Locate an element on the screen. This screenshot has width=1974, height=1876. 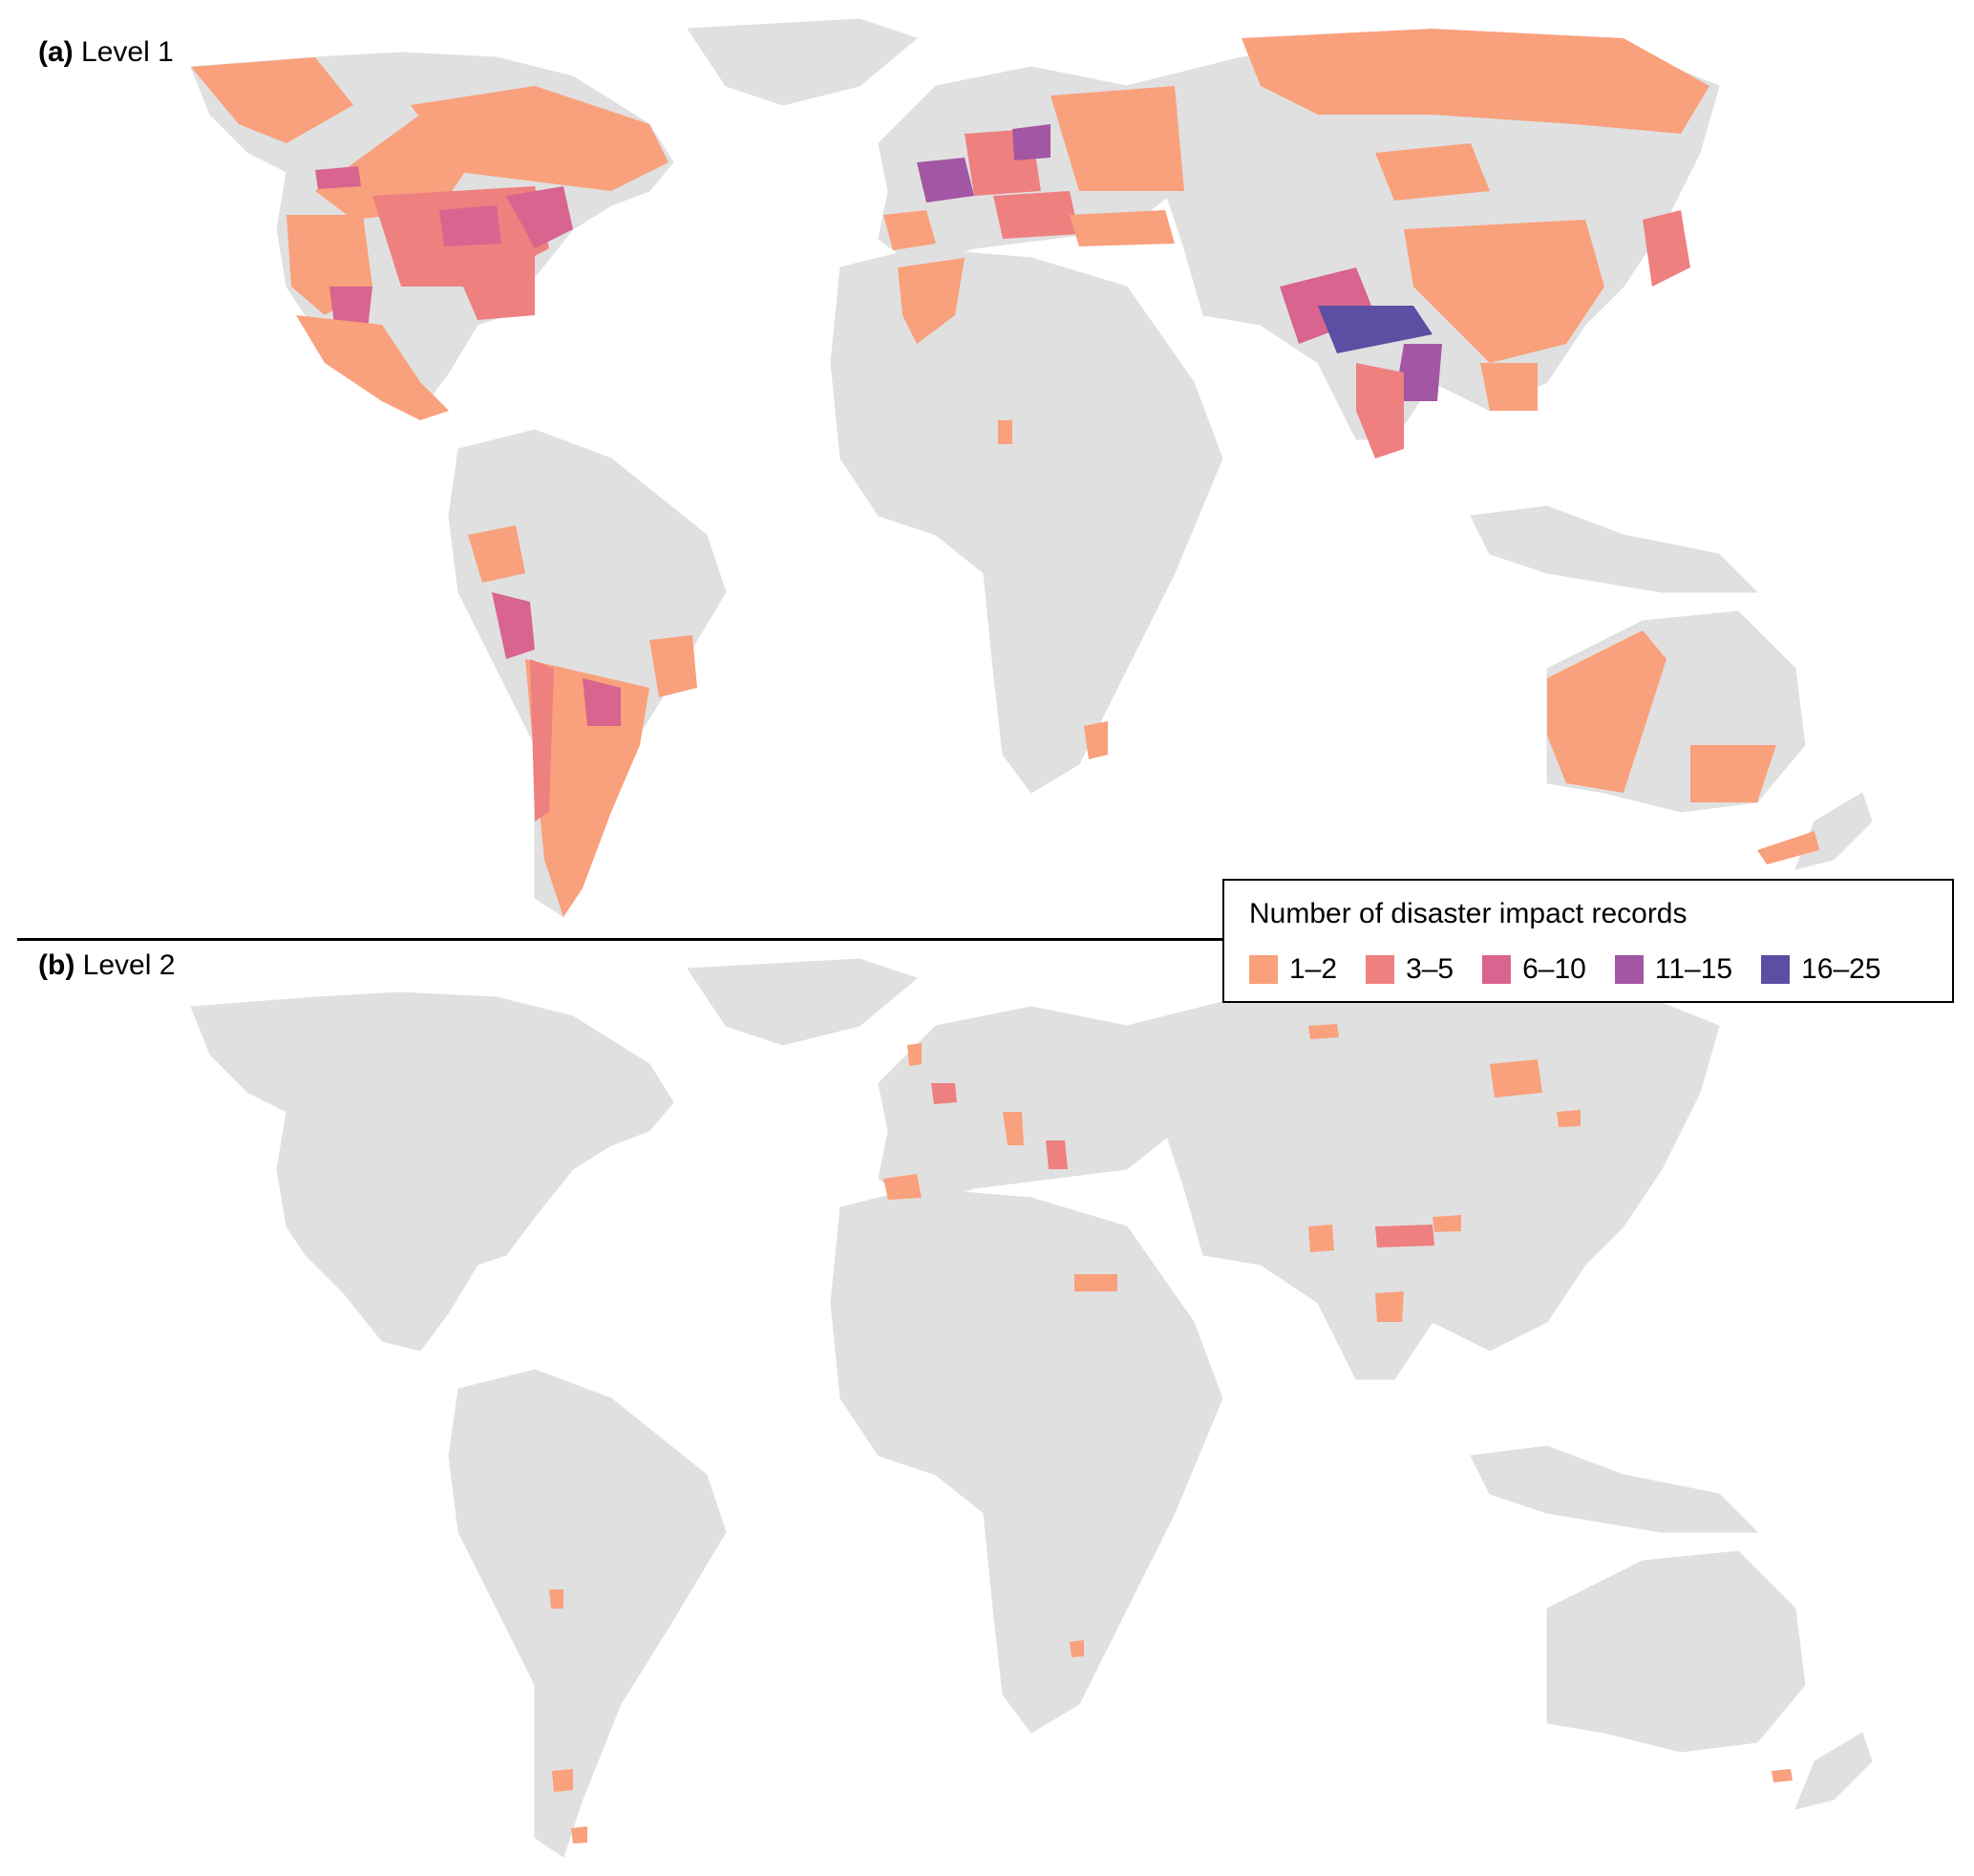
region-uk is located at coordinates (914, 1054).